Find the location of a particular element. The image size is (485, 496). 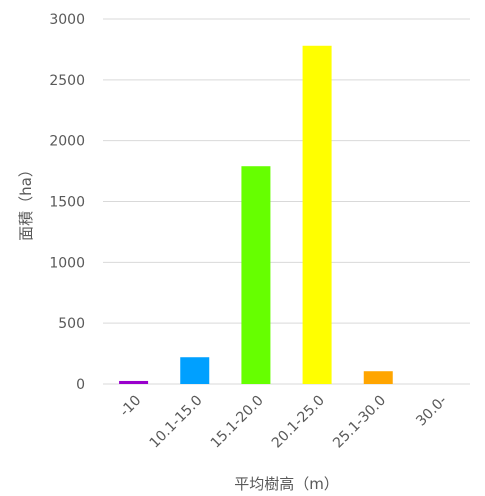

bar-20.1-25.0 is located at coordinates (317, 215).